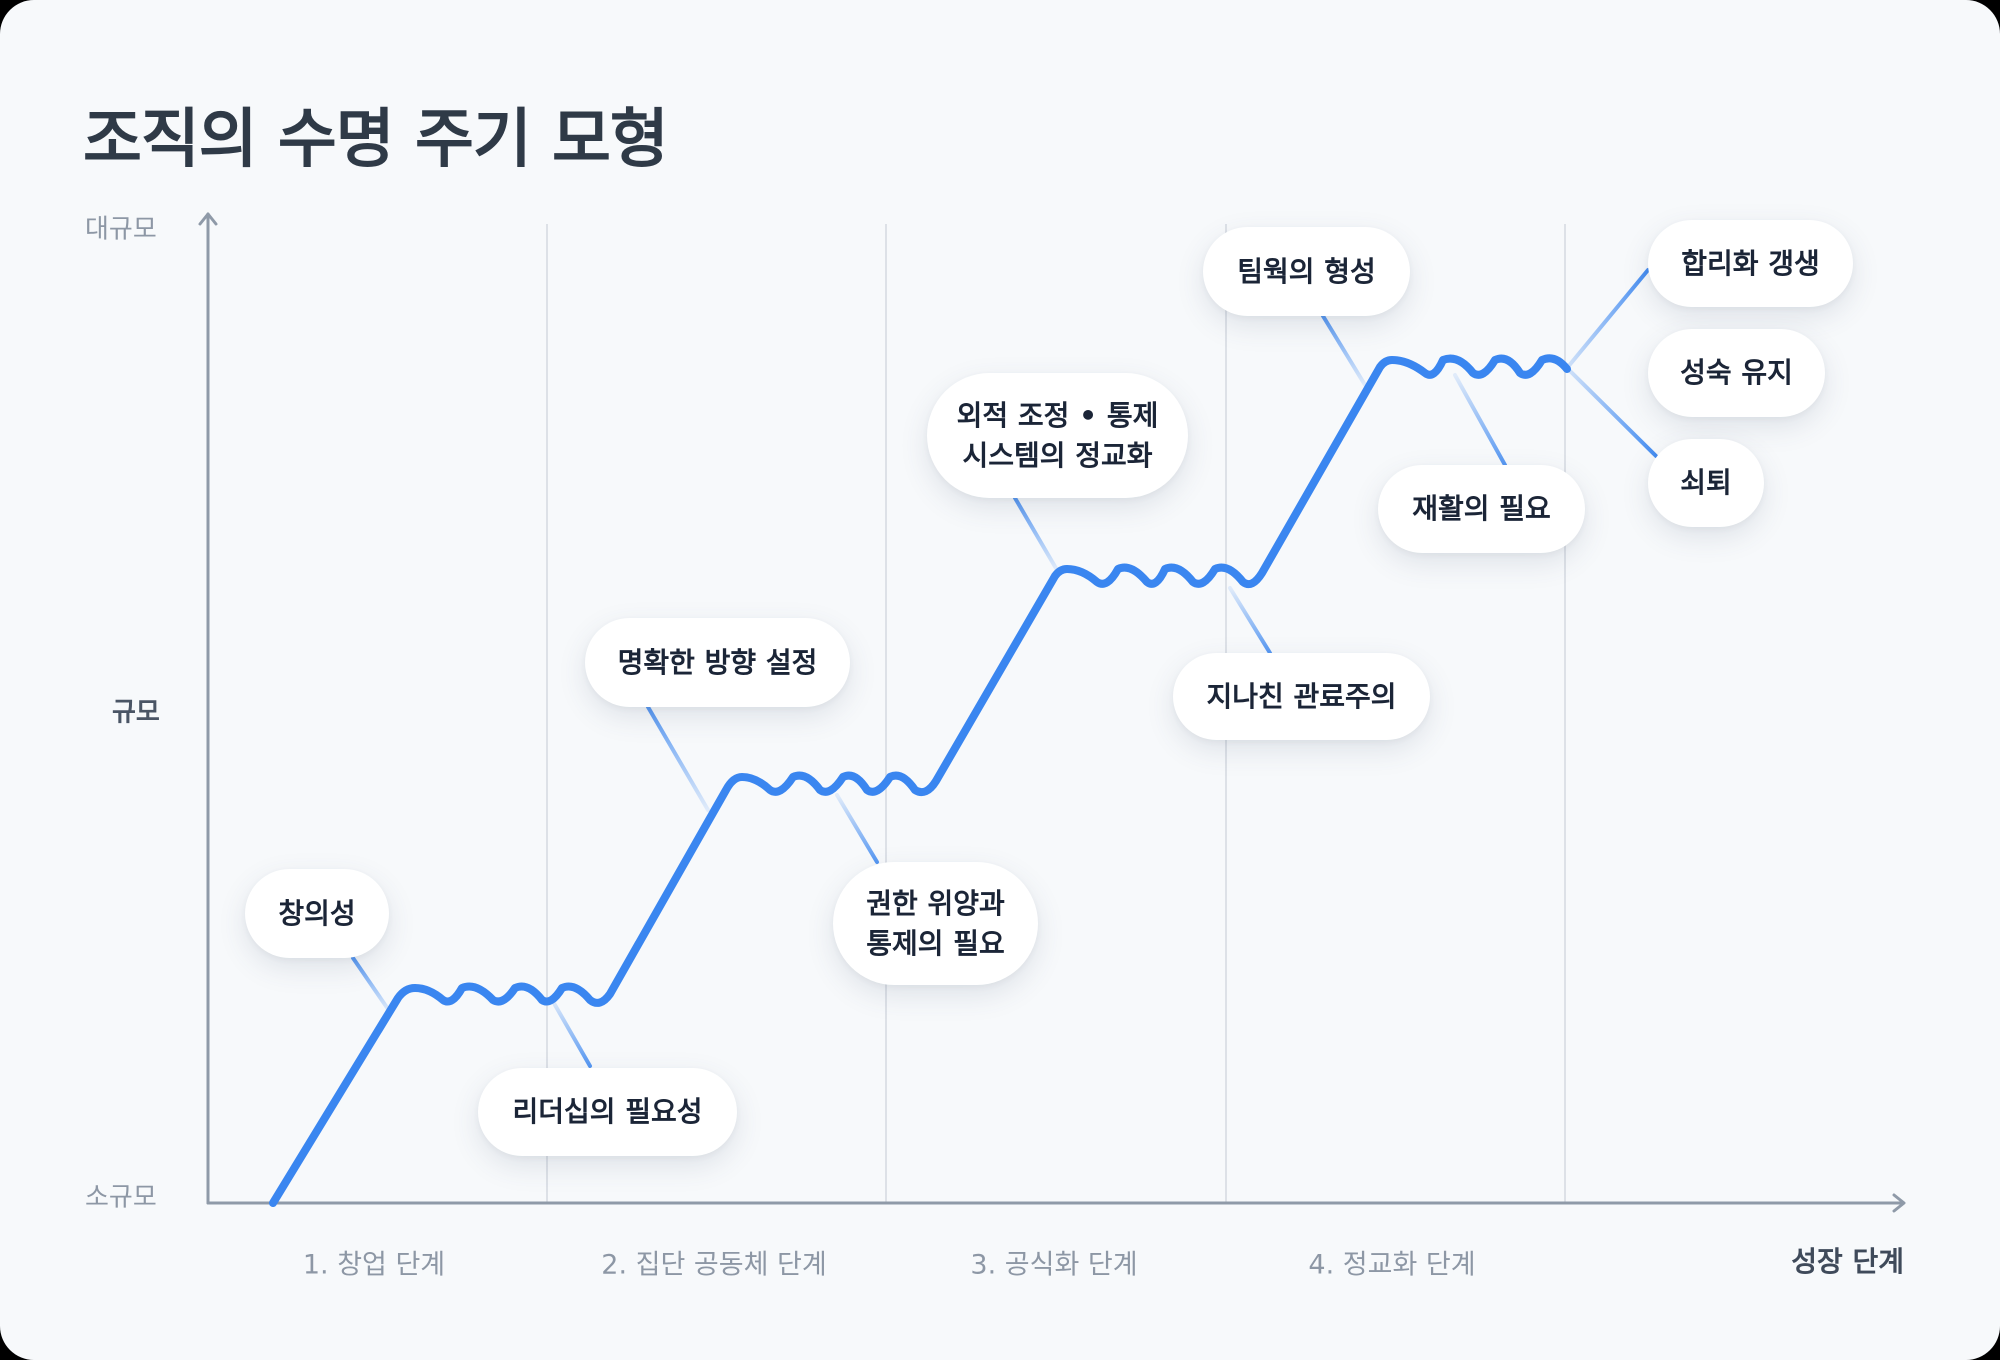 Image resolution: width=2000 pixels, height=1360 pixels. What do you see at coordinates (1706, 483) in the screenshot?
I see `callout-outcome-decline: 쇠퇴` at bounding box center [1706, 483].